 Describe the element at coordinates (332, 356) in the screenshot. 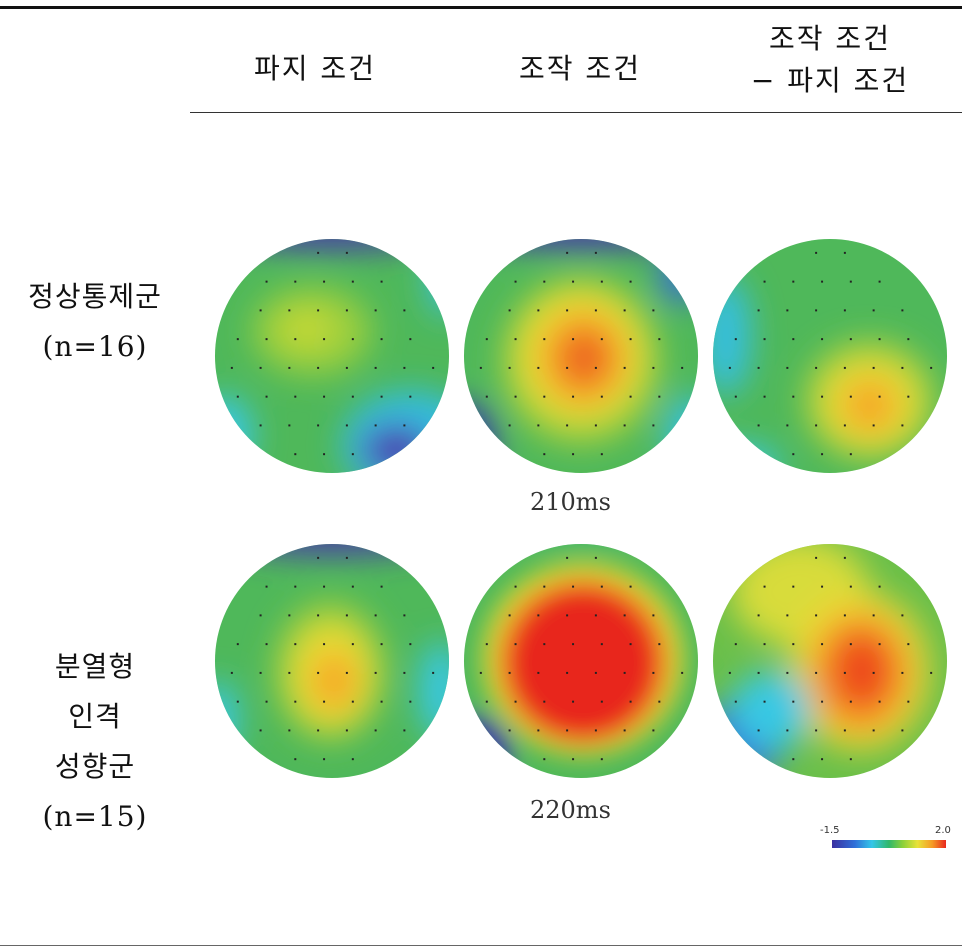

I see `topomap-control-grasp` at that location.